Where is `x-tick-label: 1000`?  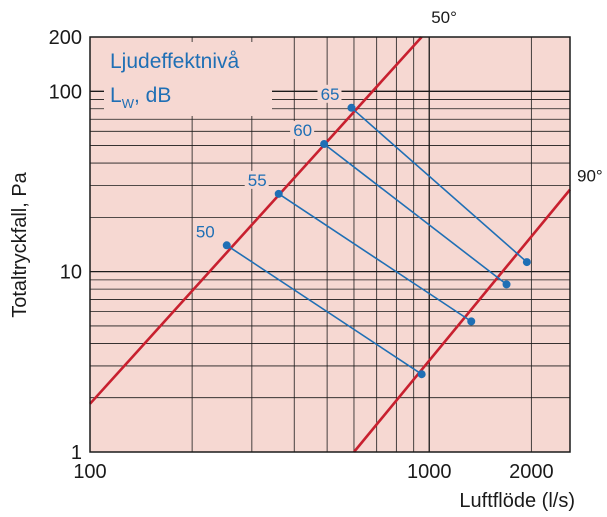 x-tick-label: 1000 is located at coordinates (429, 472).